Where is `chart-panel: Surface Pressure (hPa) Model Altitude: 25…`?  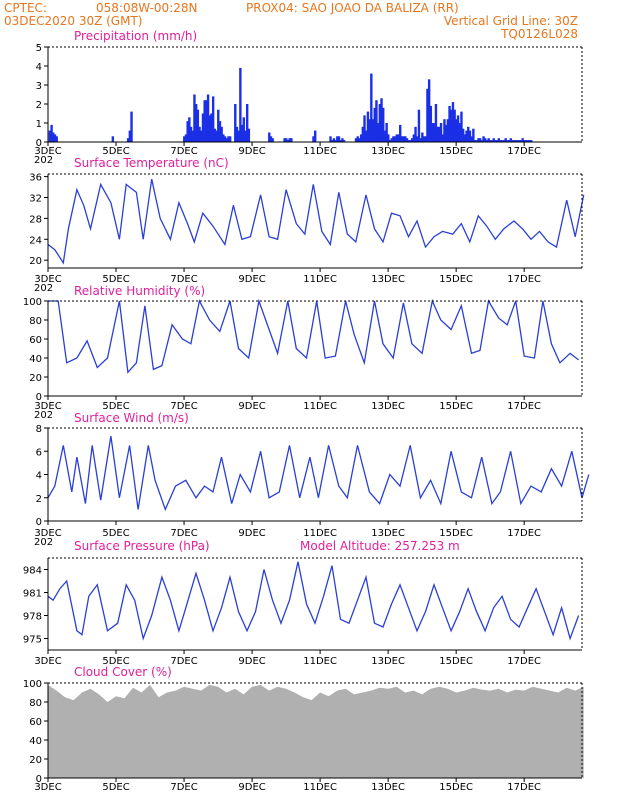
chart-panel: Surface Pressure (hPa) Model Altitude: 25… is located at coordinates (303, 603).